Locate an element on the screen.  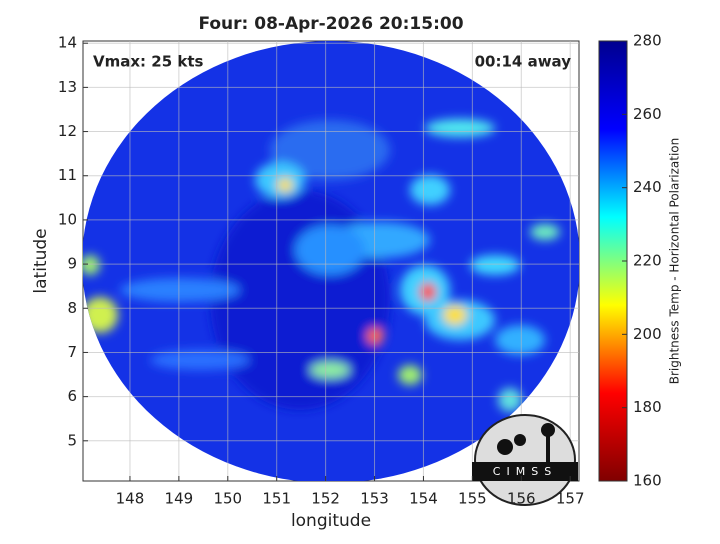
x-tick-label: 150 is located at coordinates (227, 499).